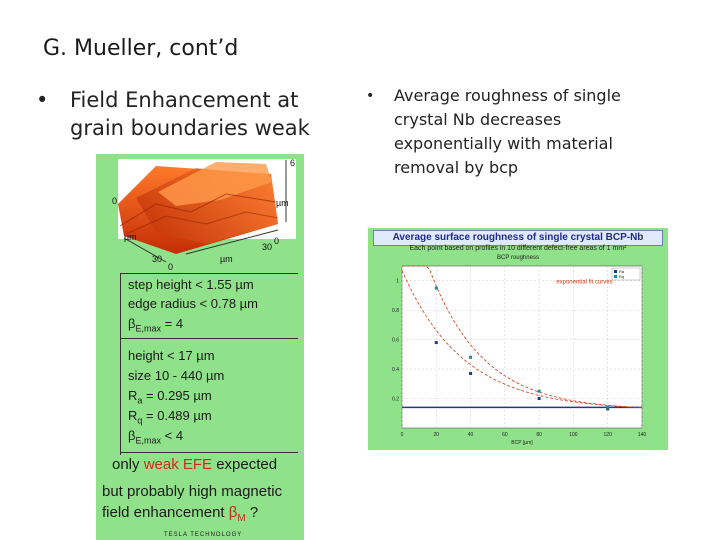 The image size is (720, 540). Describe the element at coordinates (584, 283) in the screenshot. I see `fit-label: exponential fit curves` at that location.